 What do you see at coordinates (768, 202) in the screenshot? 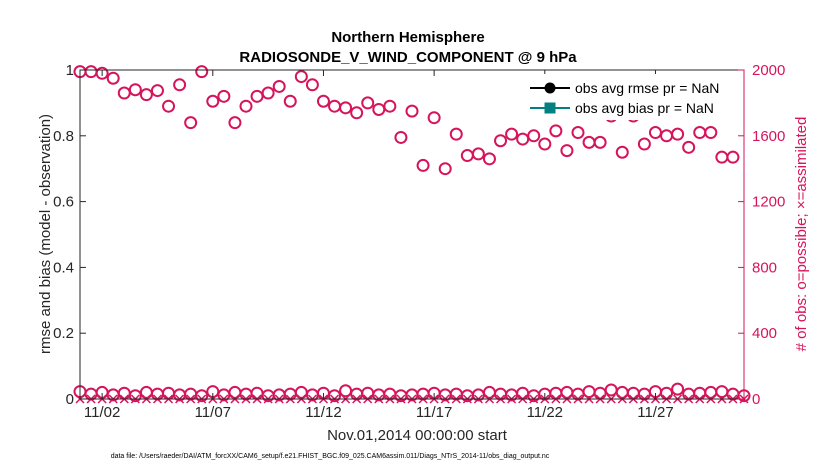
I see `y-tick-label-right: 1200` at bounding box center [768, 202].